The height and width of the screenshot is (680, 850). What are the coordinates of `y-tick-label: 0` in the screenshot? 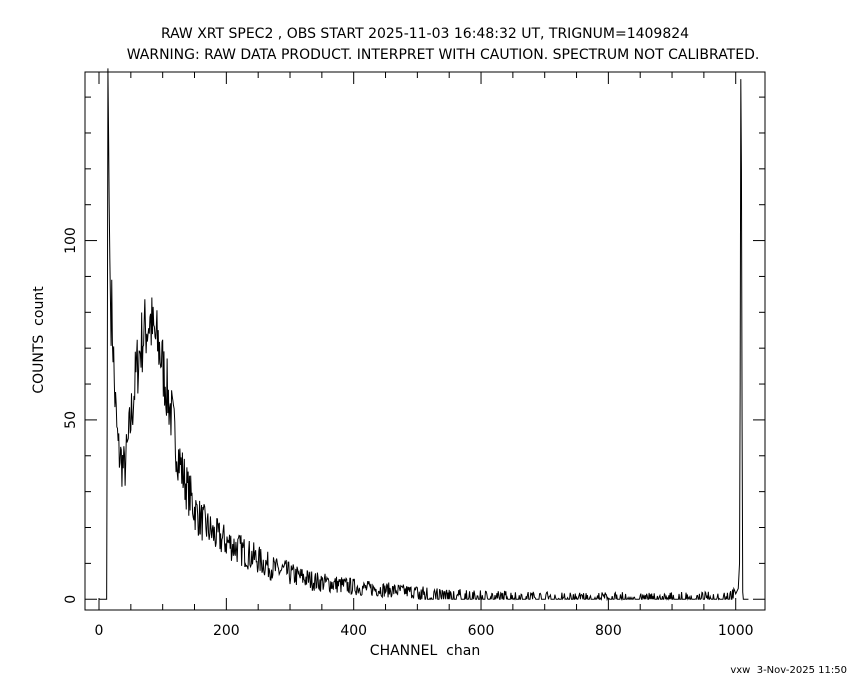 It's located at (71, 599).